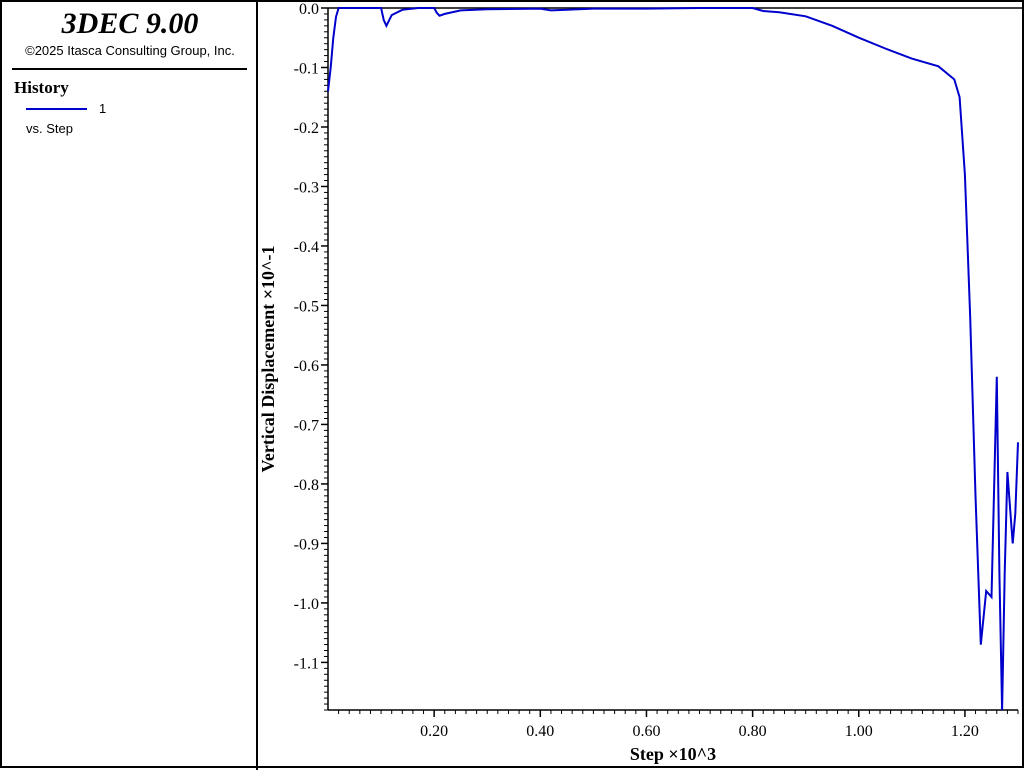  What do you see at coordinates (268, 358) in the screenshot?
I see `y-axis-label: Vertical Displacement ×10^-1` at bounding box center [268, 358].